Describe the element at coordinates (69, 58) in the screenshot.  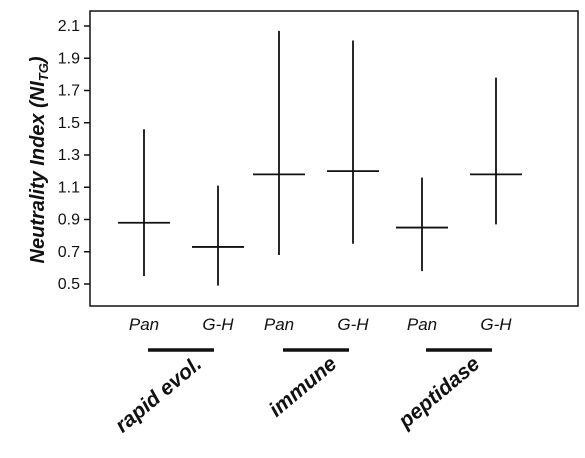
I see `y-tick-label: 1.9` at that location.